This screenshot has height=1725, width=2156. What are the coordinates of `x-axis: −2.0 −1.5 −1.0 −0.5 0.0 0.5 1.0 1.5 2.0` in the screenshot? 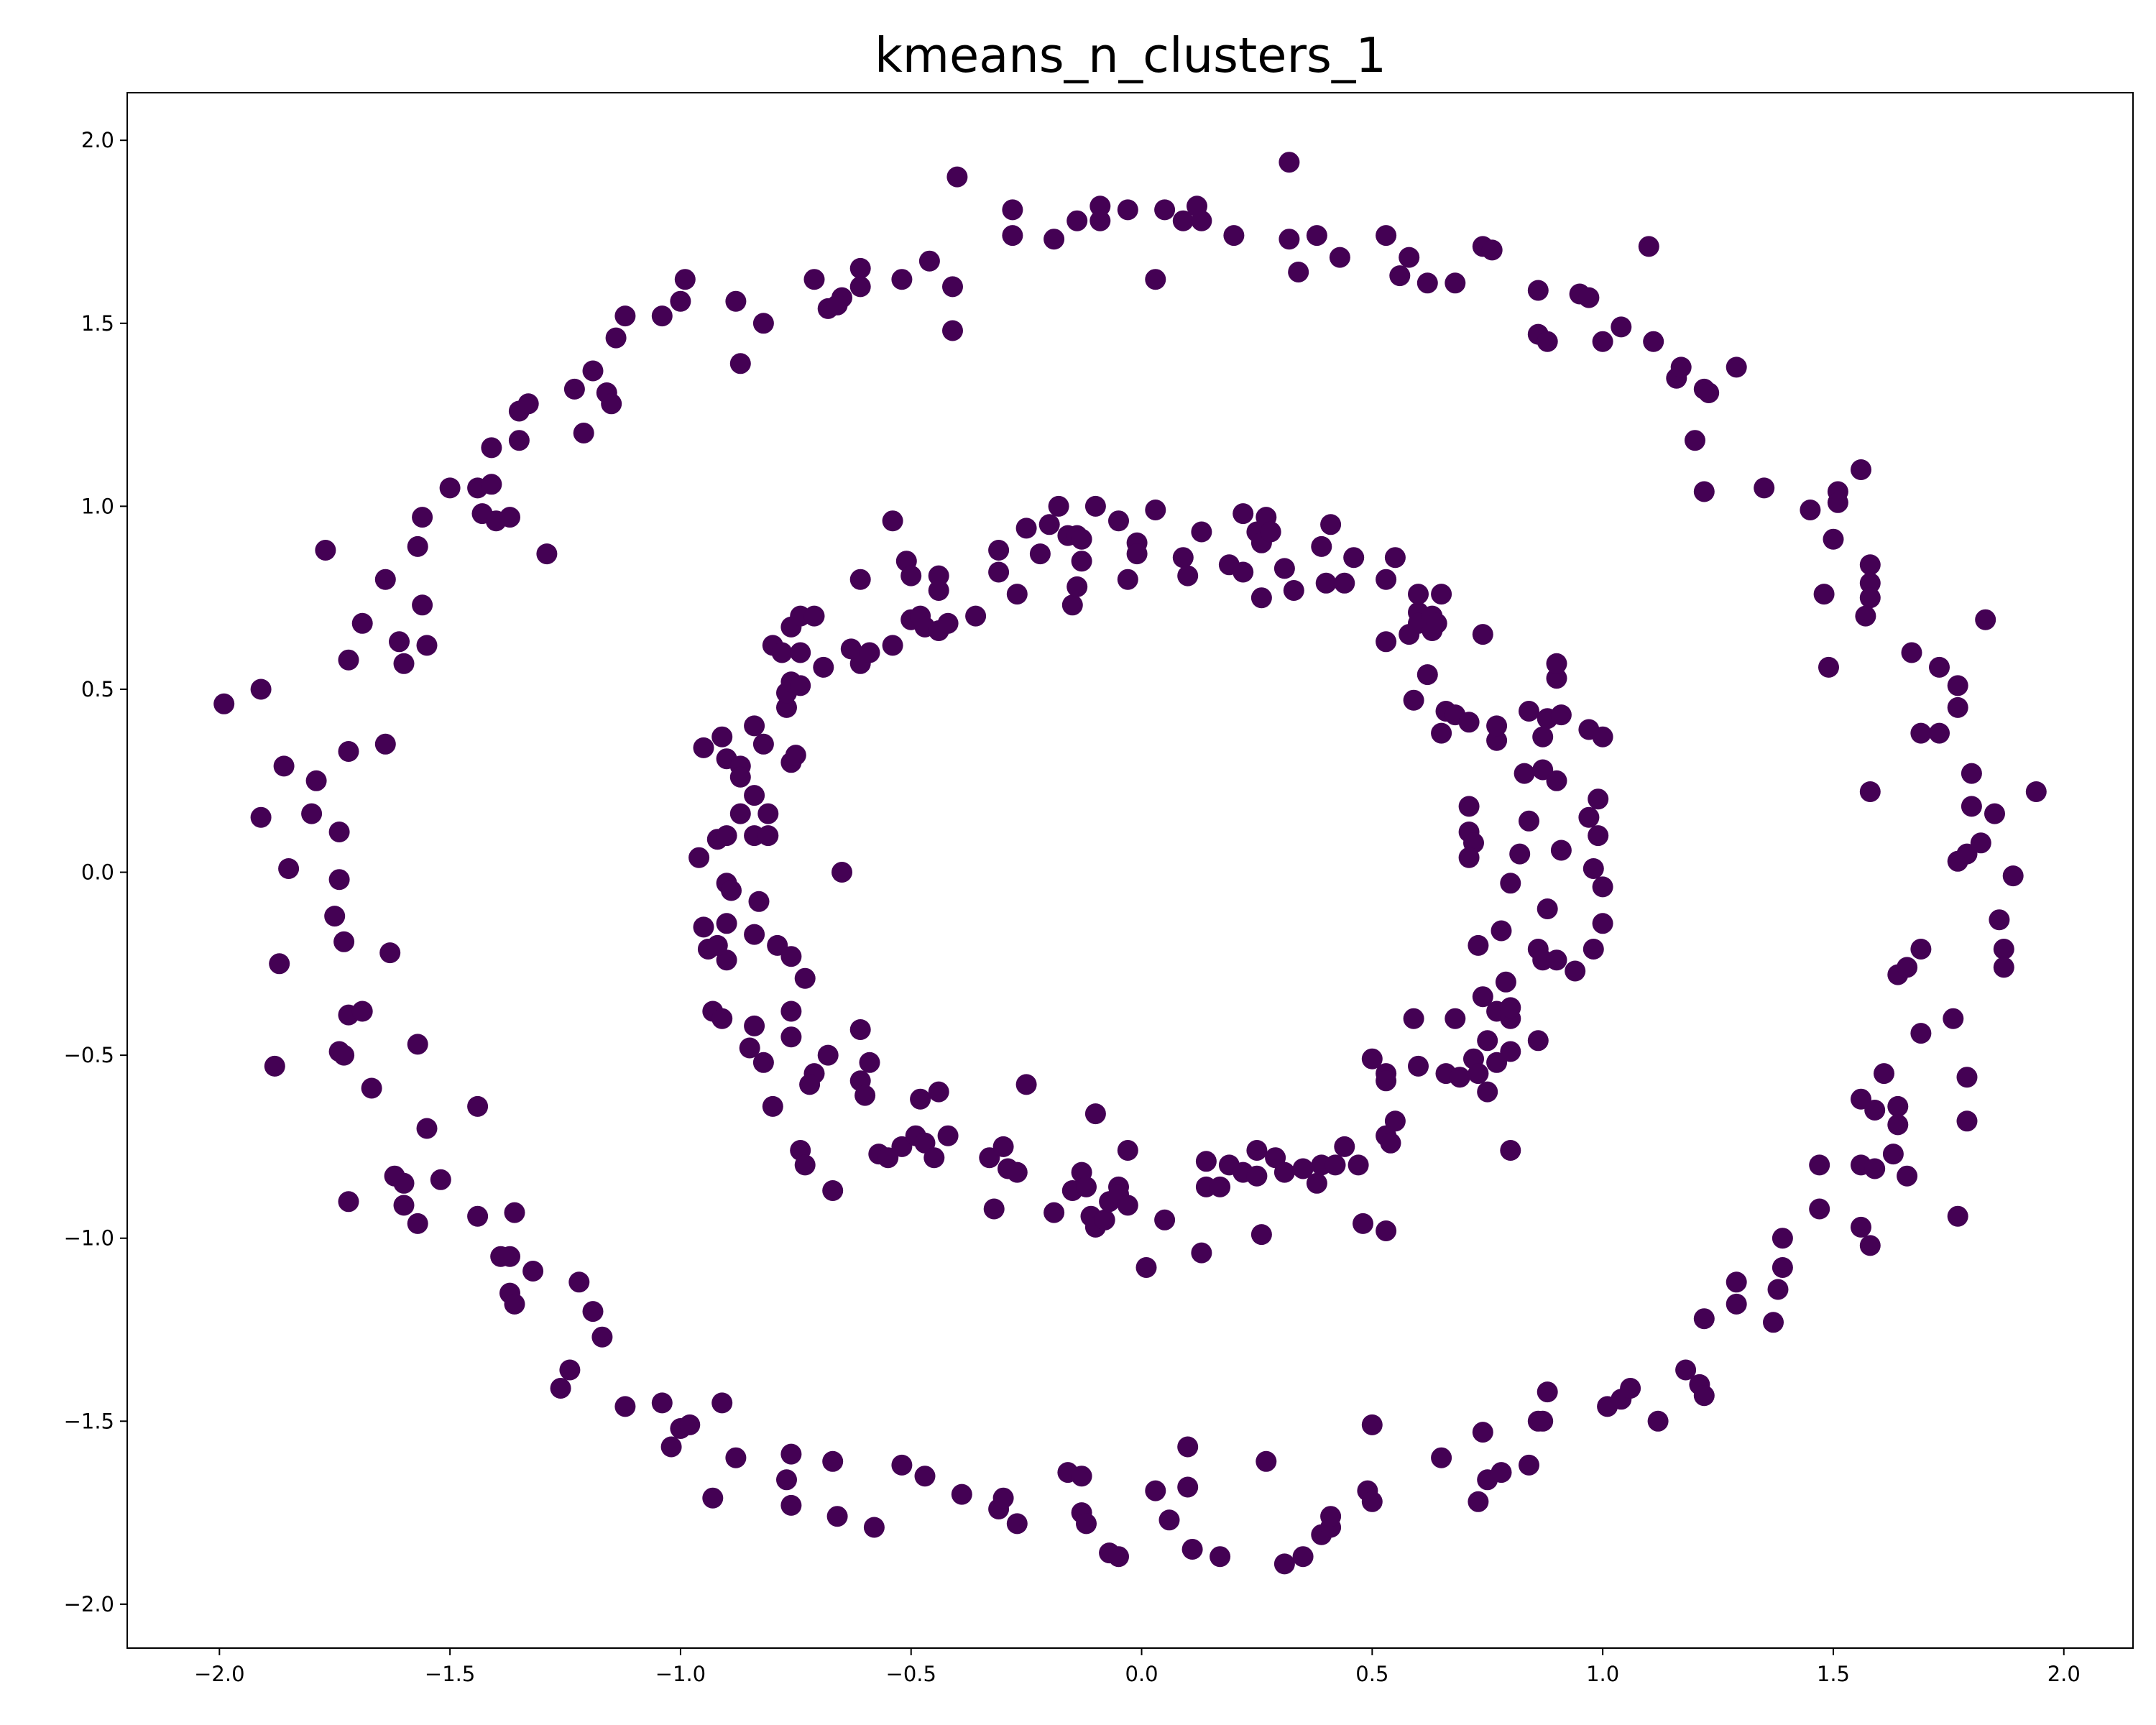 It's located at (1137, 1667).